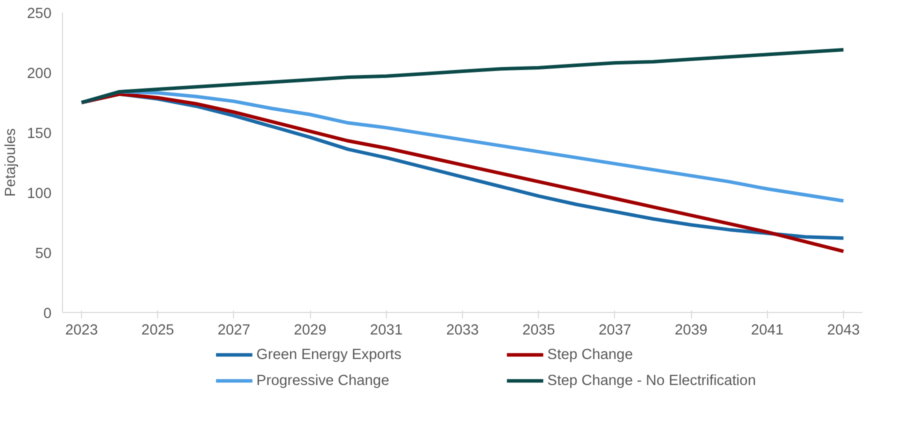  I want to click on x-tick-label: 2033, so click(462, 330).